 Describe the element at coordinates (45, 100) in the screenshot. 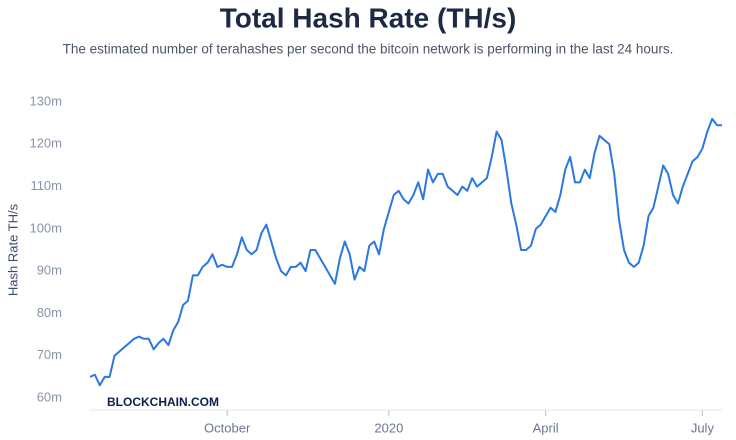

I see `y-tick-label: 130m` at that location.